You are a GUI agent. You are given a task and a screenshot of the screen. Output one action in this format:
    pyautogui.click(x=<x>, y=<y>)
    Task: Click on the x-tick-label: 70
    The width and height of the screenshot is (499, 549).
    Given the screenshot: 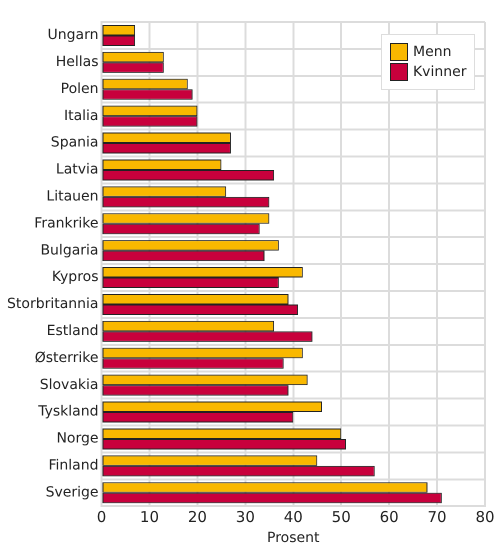 What is the action you would take?
    pyautogui.click(x=437, y=517)
    